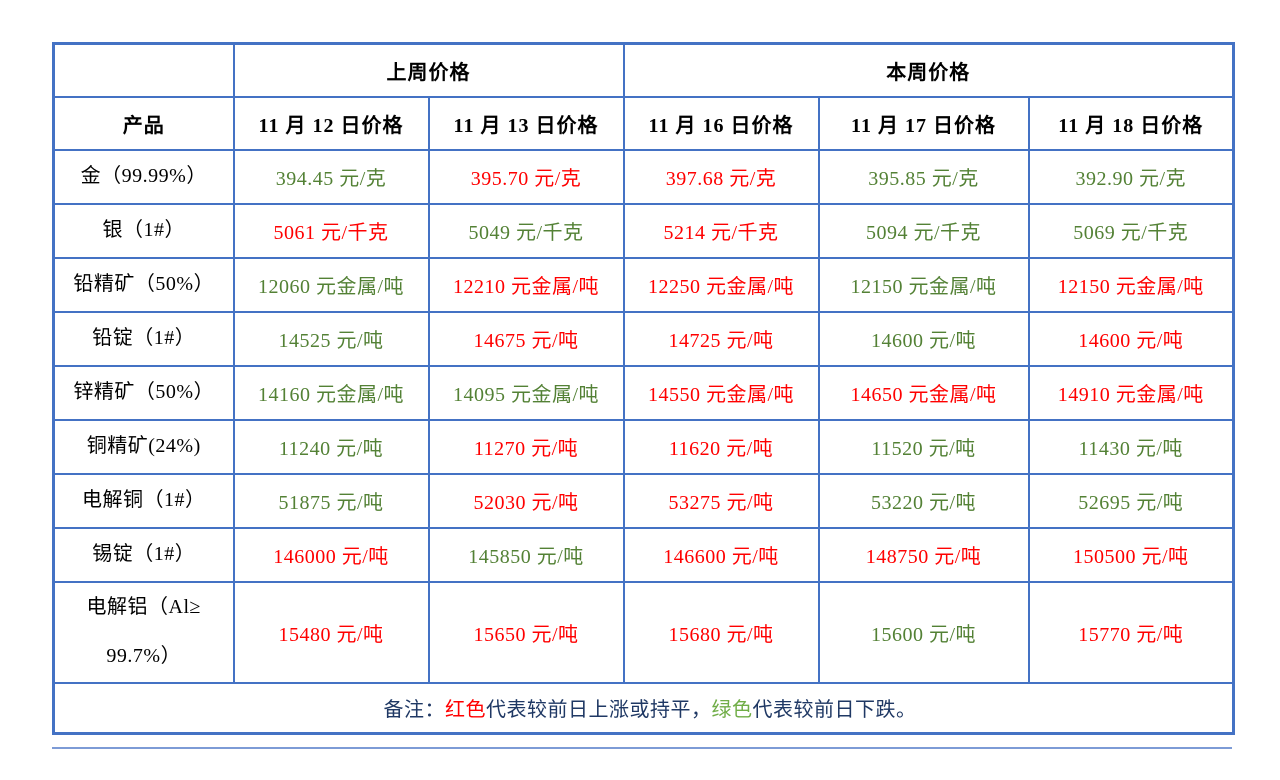 This screenshot has height=780, width=1280. I want to click on price-cell: 5061 元/千克, so click(331, 230).